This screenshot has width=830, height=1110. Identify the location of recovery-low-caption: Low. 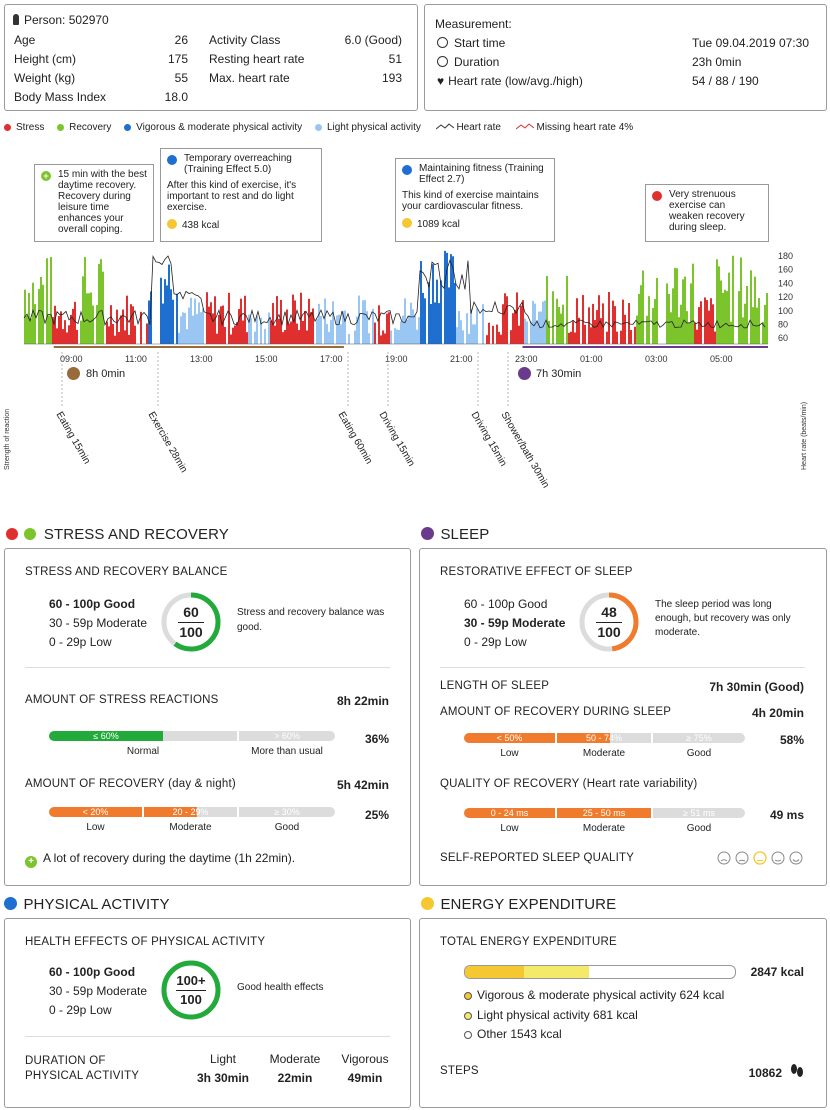
(95, 827).